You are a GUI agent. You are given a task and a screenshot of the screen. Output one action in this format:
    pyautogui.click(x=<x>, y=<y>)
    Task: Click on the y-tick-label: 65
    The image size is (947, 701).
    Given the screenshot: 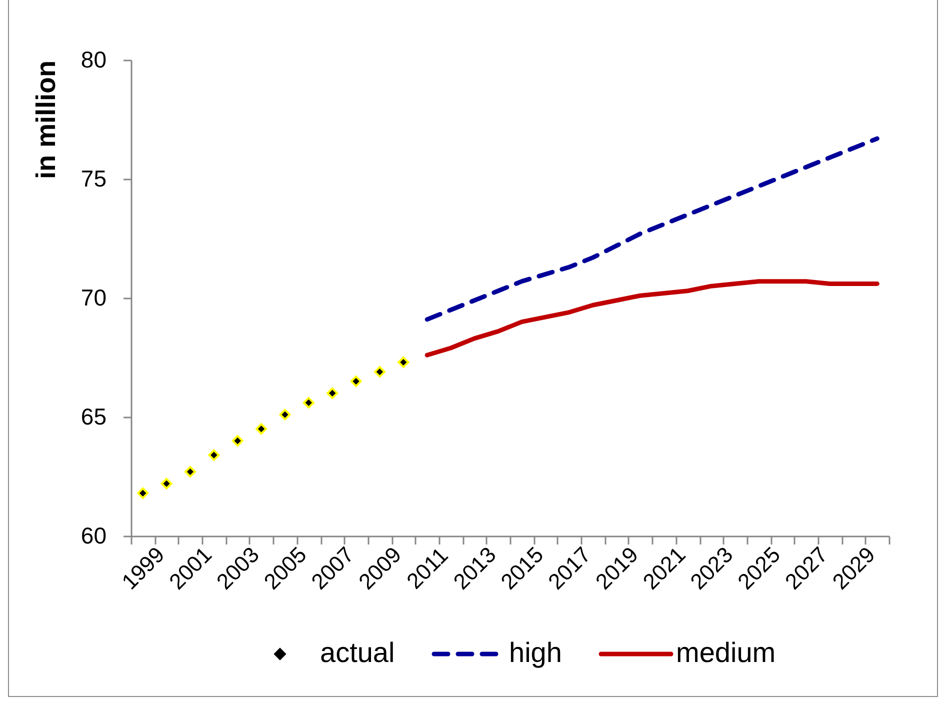 What is the action you would take?
    pyautogui.click(x=93, y=417)
    